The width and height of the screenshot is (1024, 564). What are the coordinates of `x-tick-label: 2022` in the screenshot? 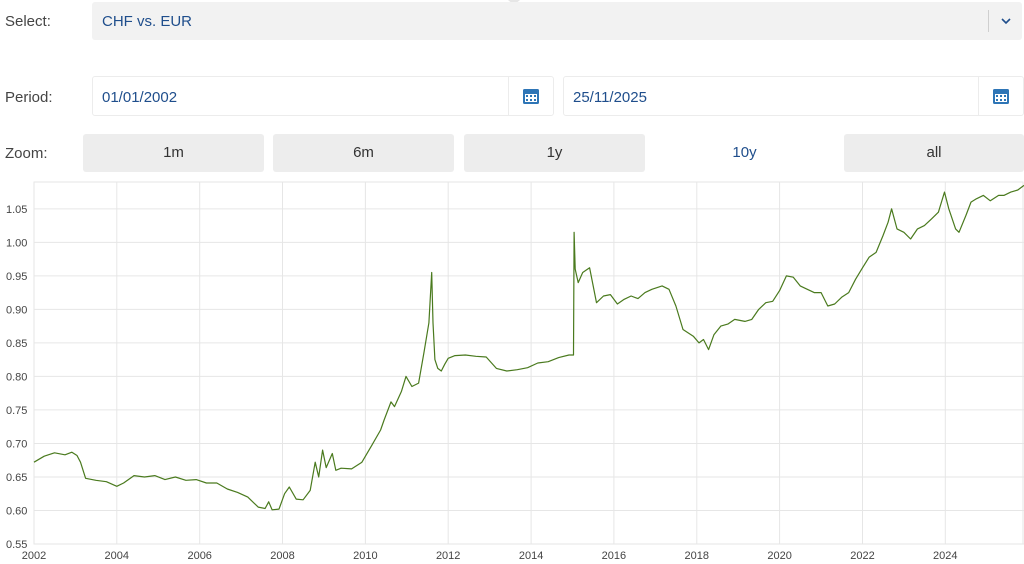 It's located at (862, 556).